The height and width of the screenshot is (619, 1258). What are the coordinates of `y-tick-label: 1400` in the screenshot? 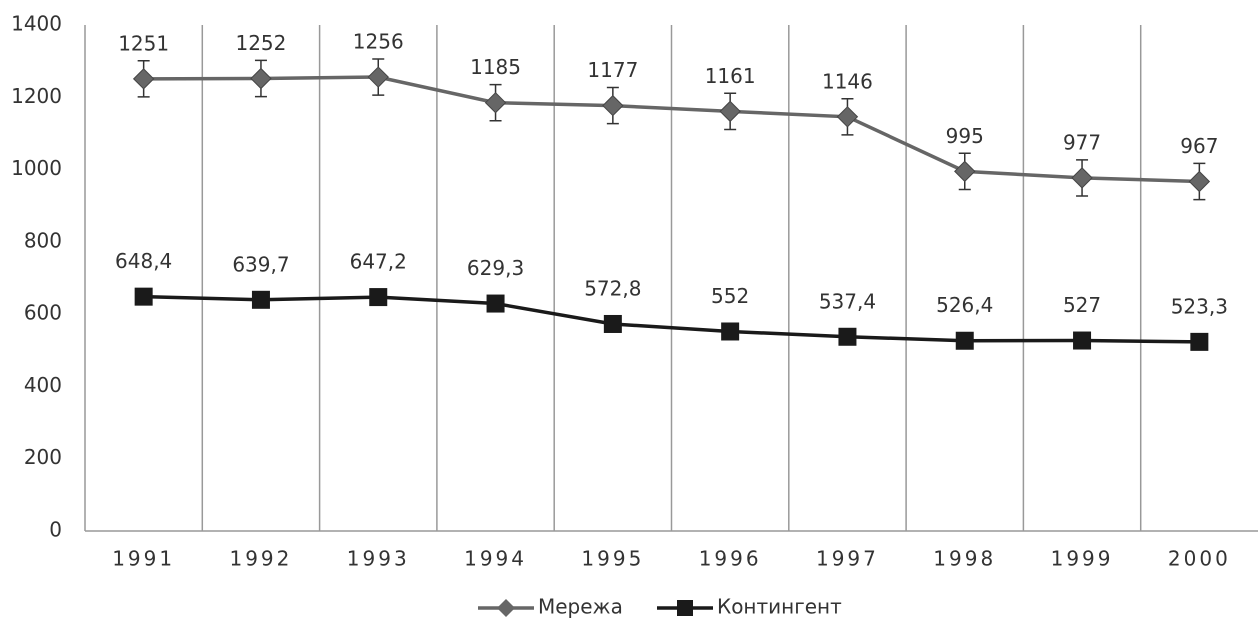 It's located at (36, 24).